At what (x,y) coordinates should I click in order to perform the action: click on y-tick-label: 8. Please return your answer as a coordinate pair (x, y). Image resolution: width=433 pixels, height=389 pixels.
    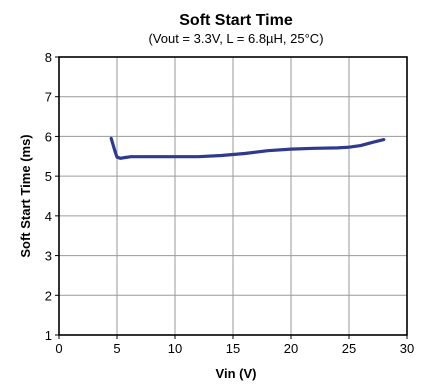
    Looking at the image, I should click on (48, 57).